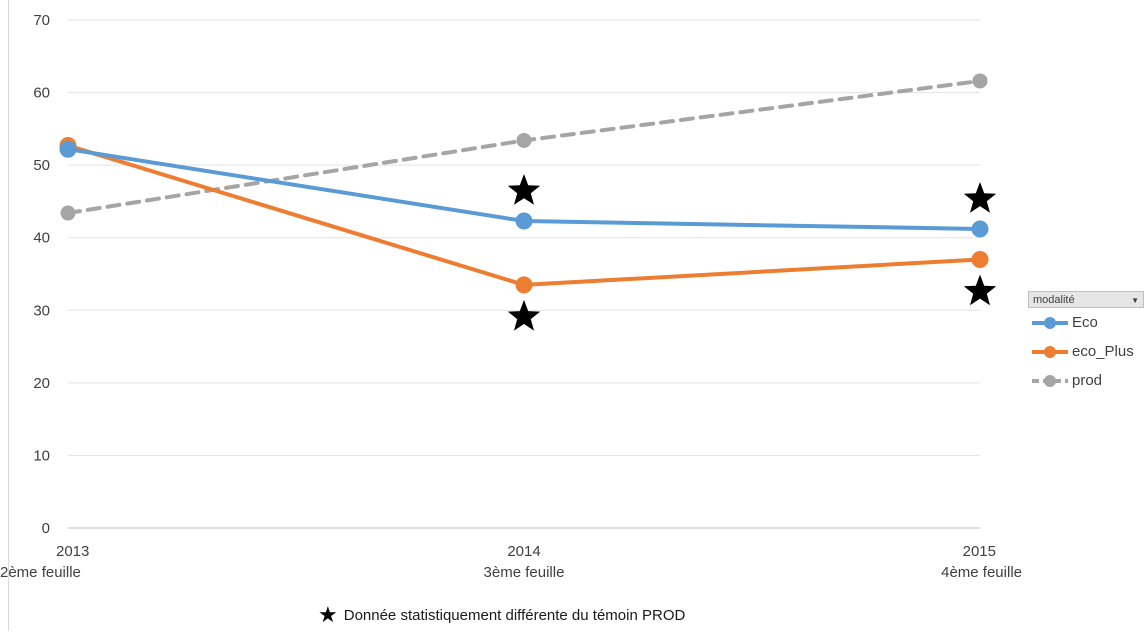  What do you see at coordinates (40, 572) in the screenshot?
I see `x-tick-sublabel: 2ème feuille` at bounding box center [40, 572].